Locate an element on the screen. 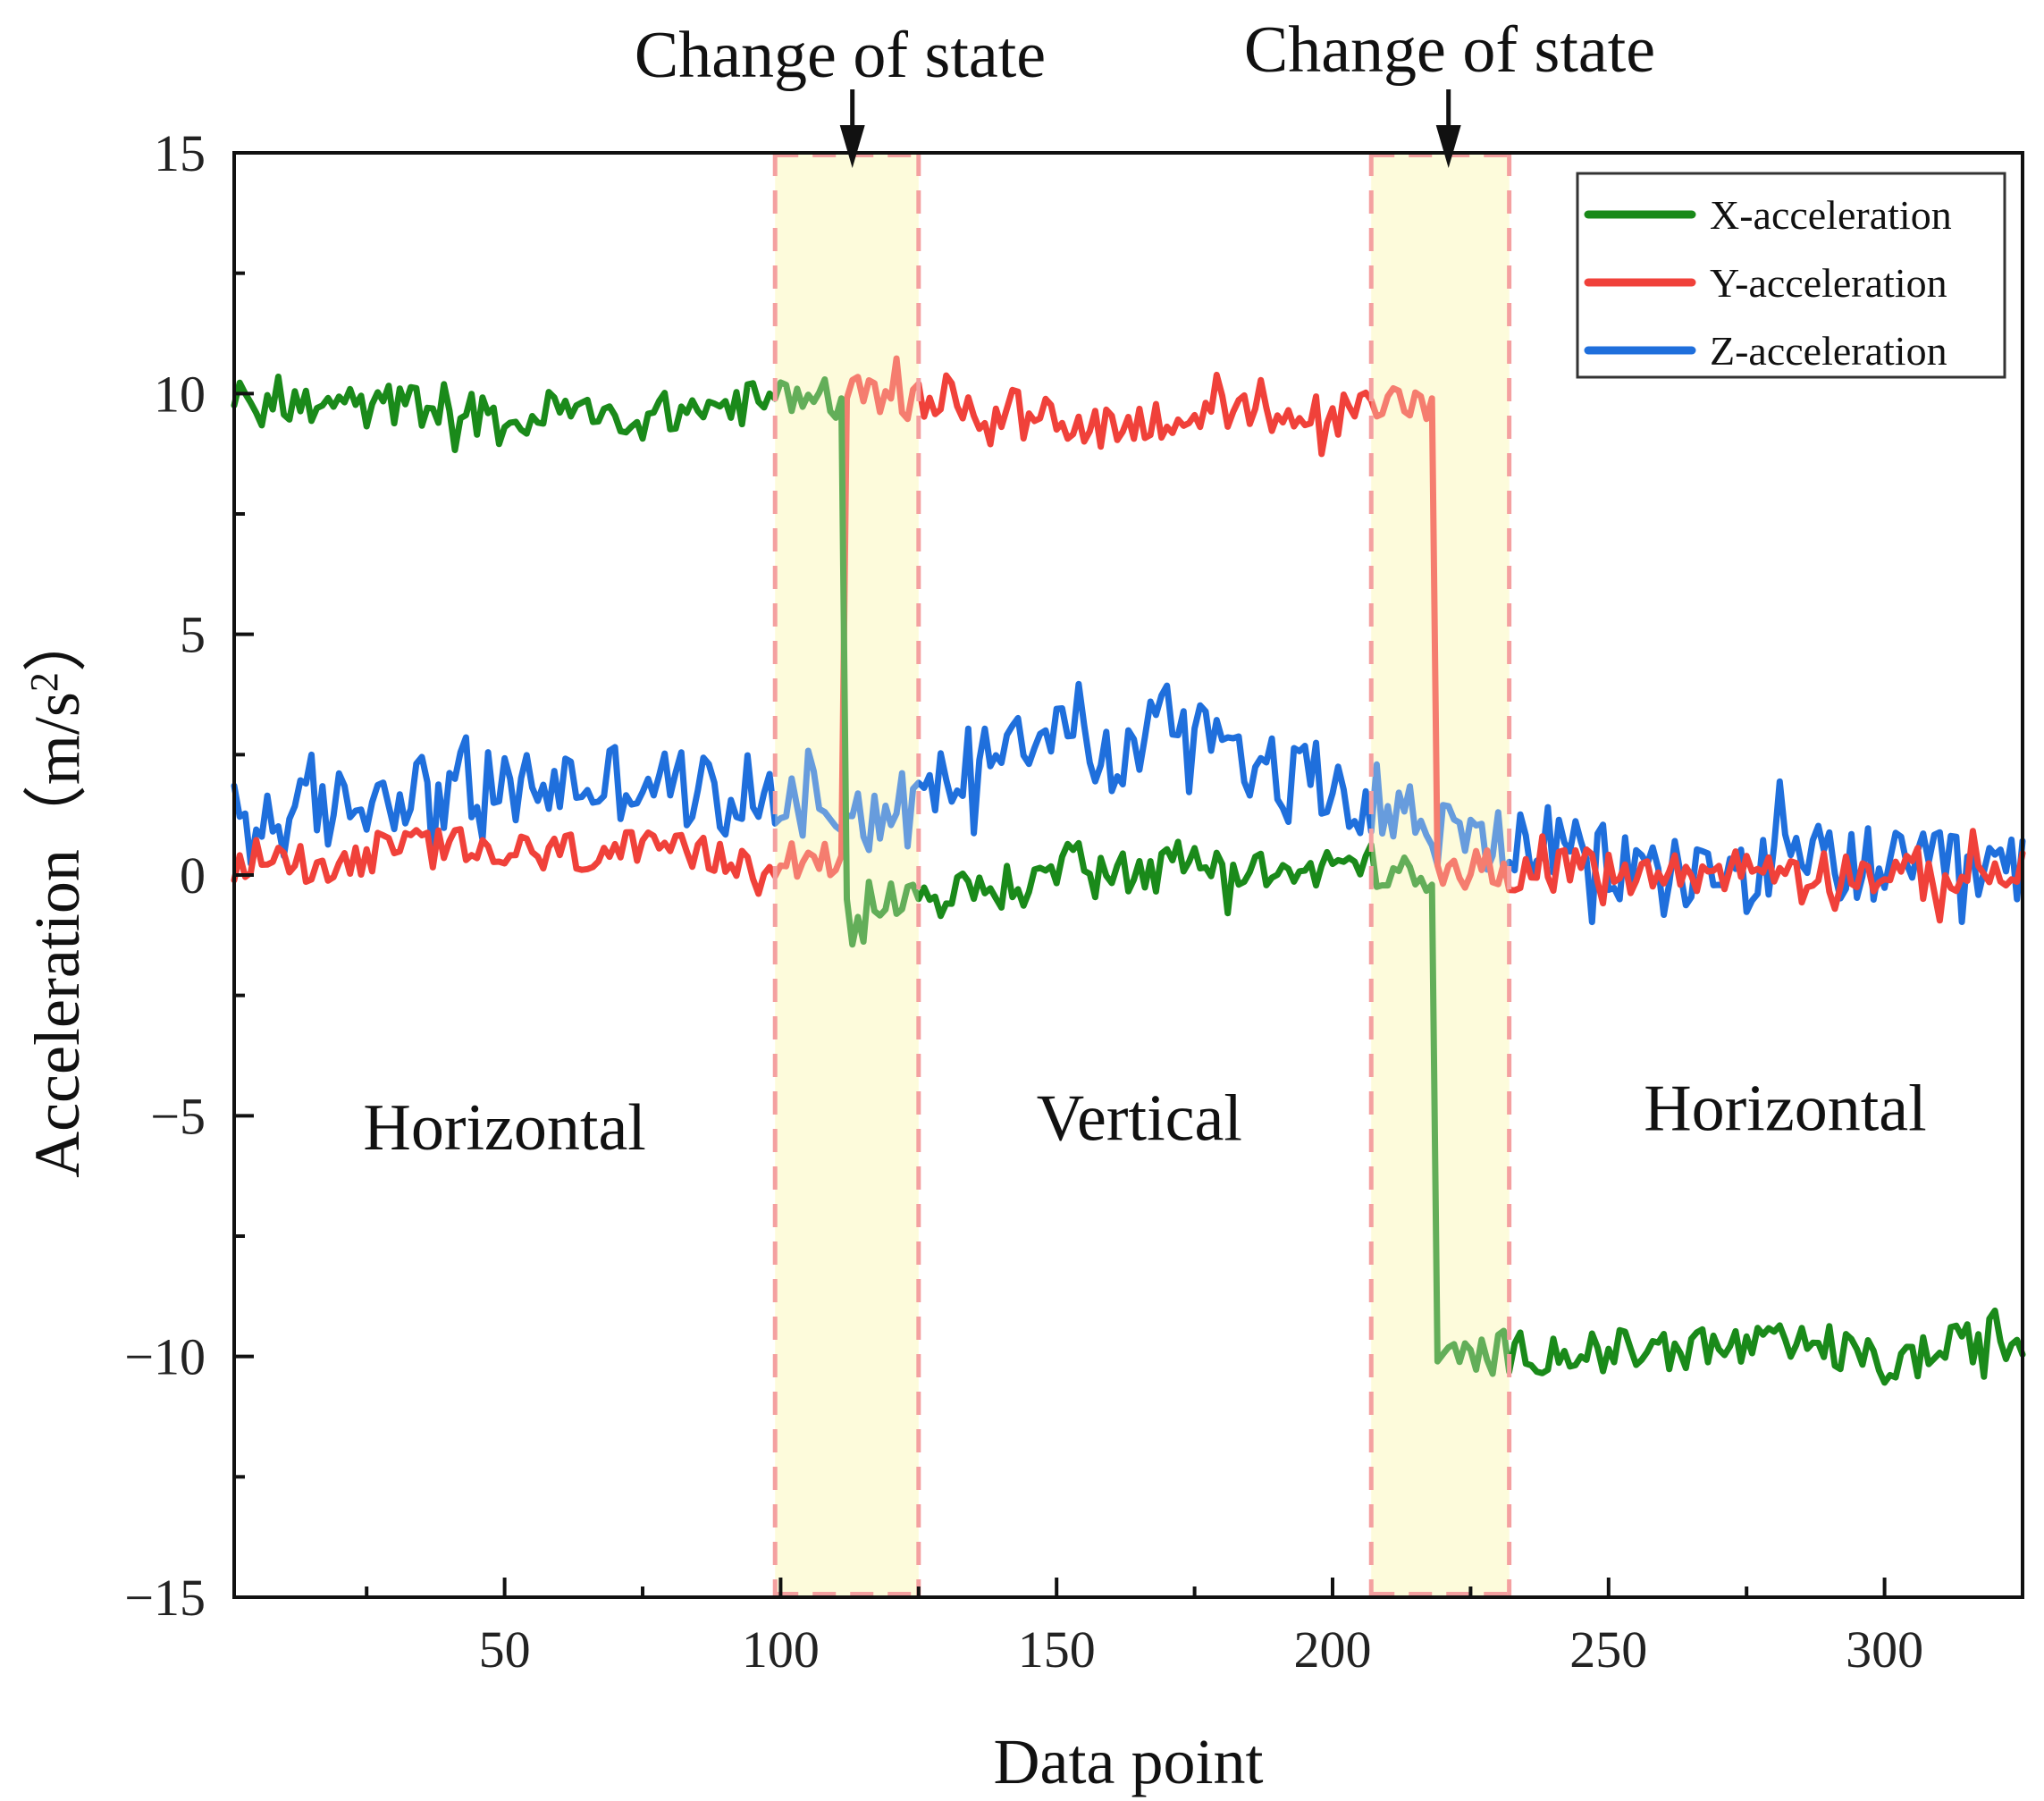 The height and width of the screenshot is (1801, 2044). y-axis-title-close: ） is located at coordinates (57, 640).